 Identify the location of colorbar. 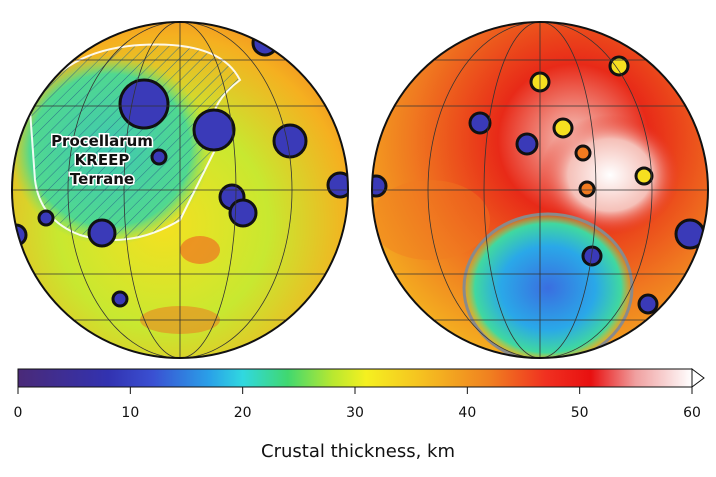
(355, 378).